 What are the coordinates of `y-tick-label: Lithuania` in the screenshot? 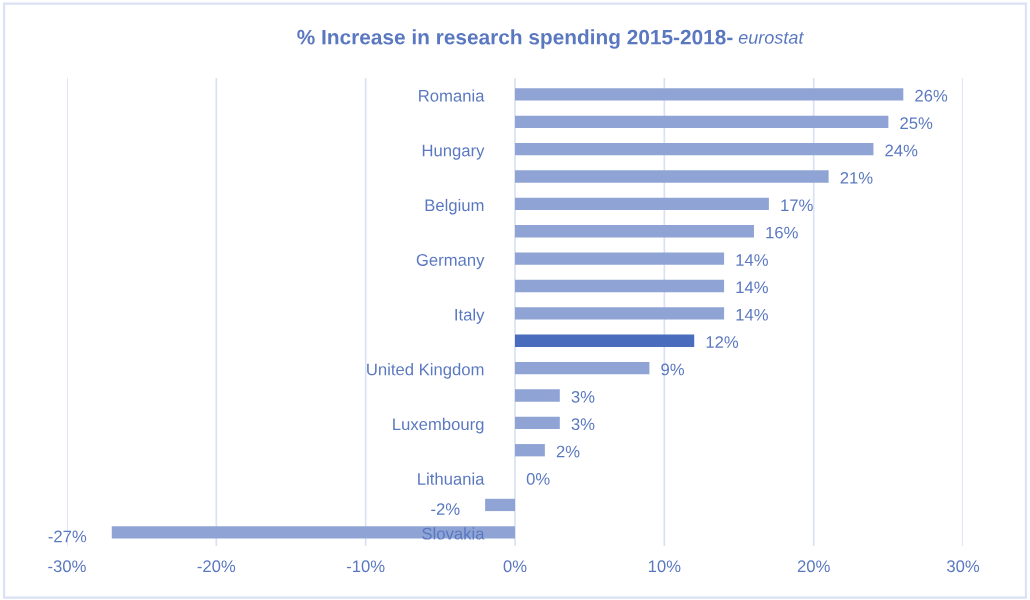 It's located at (451, 478).